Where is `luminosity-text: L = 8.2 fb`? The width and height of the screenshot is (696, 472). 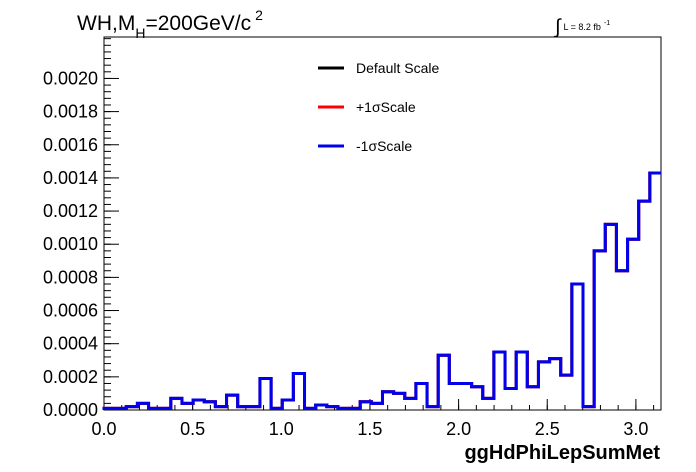 luminosity-text: L = 8.2 fb is located at coordinates (581, 27).